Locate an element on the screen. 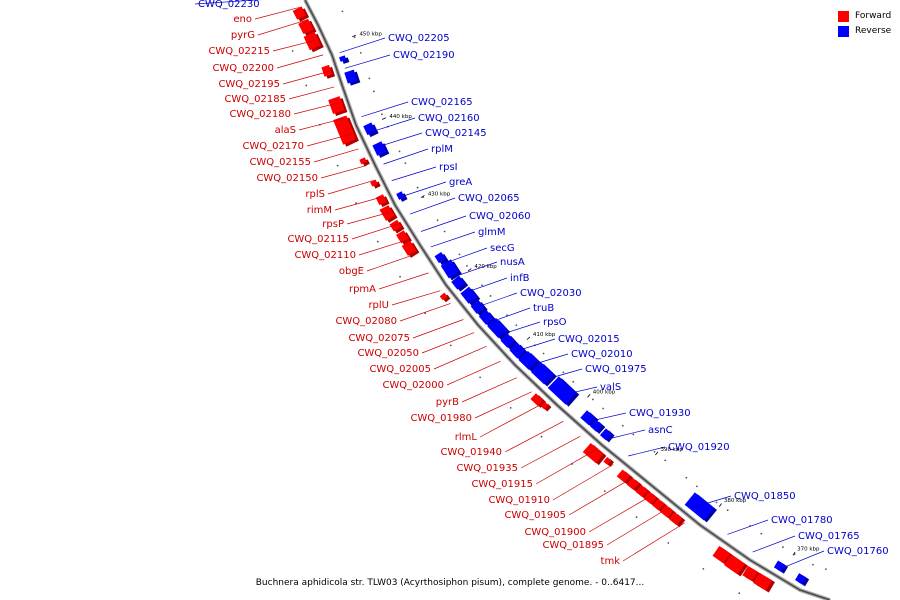 The width and height of the screenshot is (900, 600). ruler-tick-label: 390 kbp is located at coordinates (671, 450).